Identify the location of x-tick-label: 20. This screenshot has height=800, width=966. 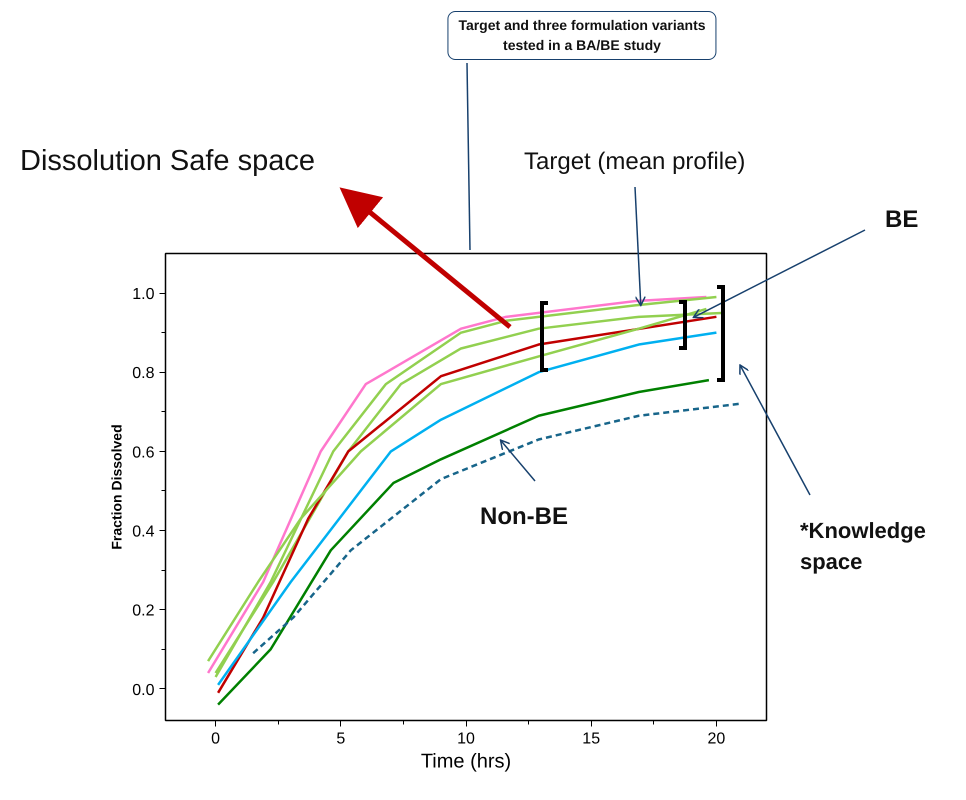
(717, 739).